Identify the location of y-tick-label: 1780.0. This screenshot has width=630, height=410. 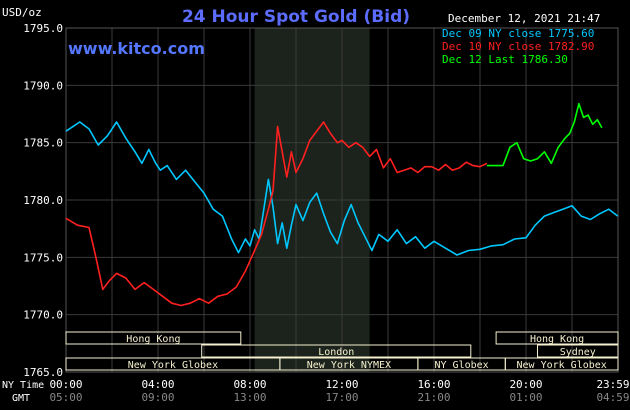
(43, 200).